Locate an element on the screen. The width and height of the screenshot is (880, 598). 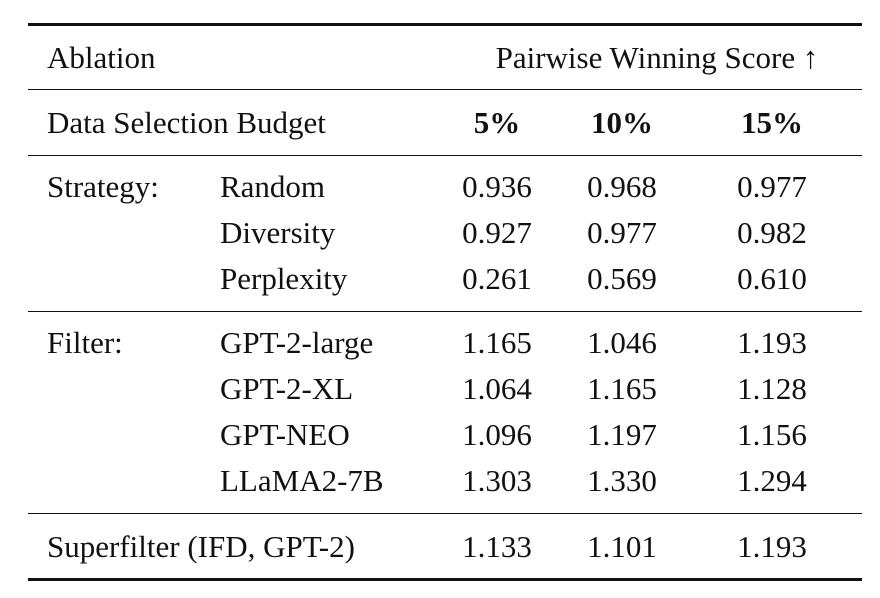
cell-value: 1.330 is located at coordinates (622, 480).